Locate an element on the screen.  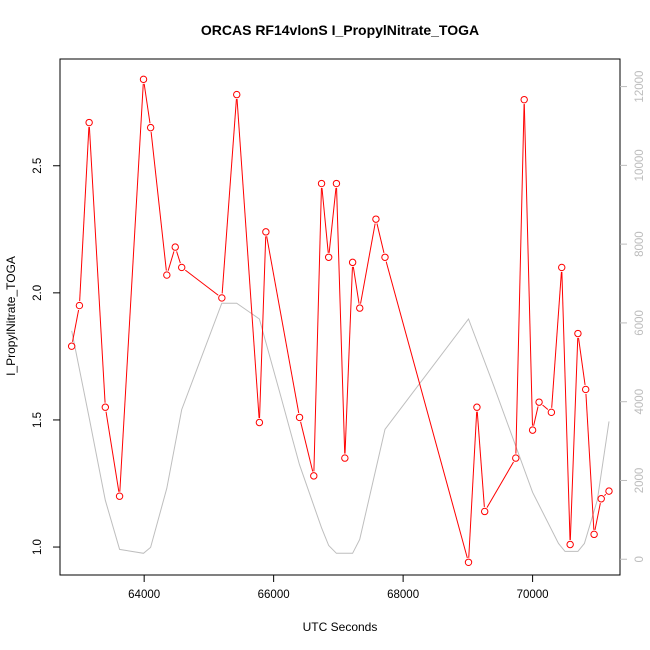
y2-tick-label: 2000 is located at coordinates (640, 481).